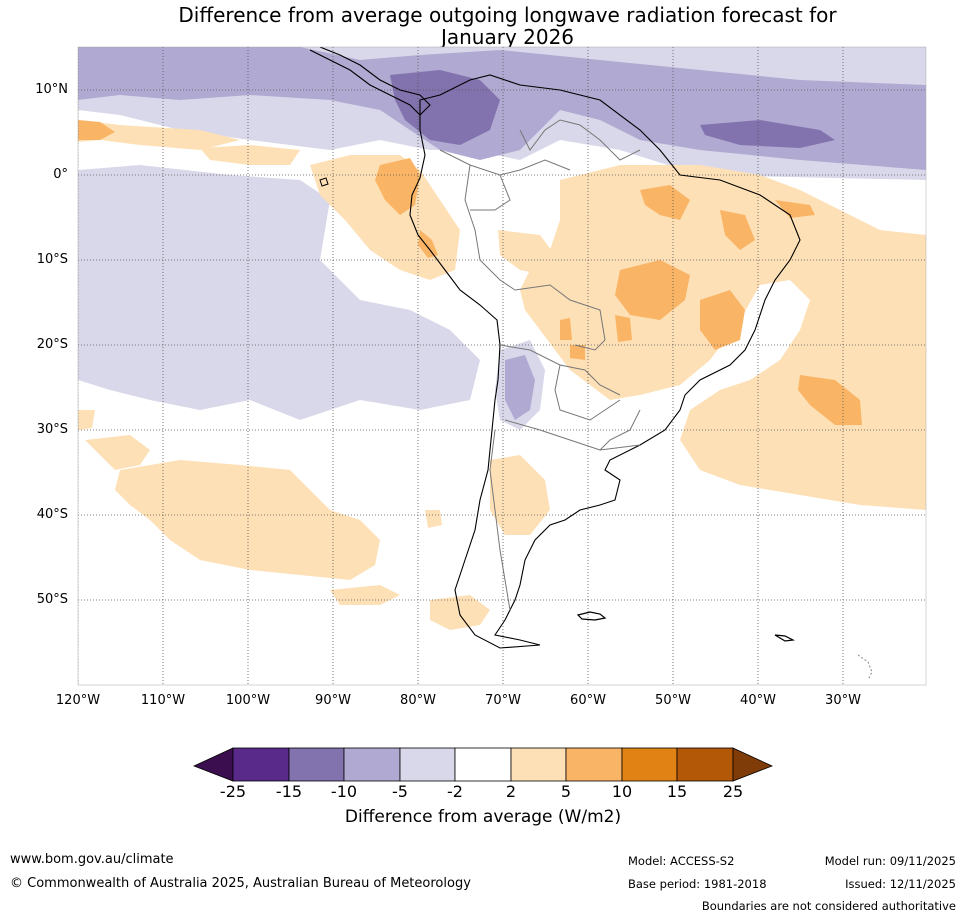 The width and height of the screenshot is (965, 919). I want to click on lon-label: 100°W, so click(248, 700).